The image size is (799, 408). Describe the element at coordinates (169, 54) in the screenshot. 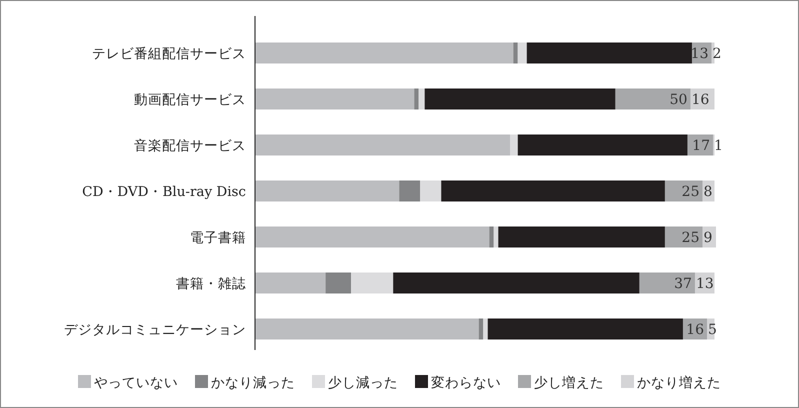

I see `y-tick-label: テレビ番組配信サービス` at that location.